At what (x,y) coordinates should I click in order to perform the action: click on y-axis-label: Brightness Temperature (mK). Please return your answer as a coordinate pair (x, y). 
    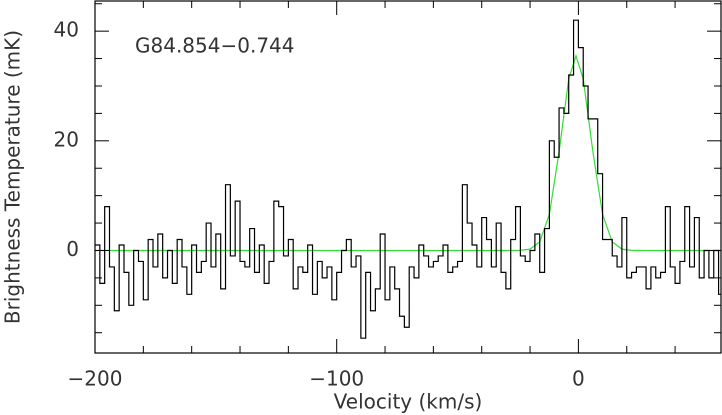
    Looking at the image, I should click on (13, 177).